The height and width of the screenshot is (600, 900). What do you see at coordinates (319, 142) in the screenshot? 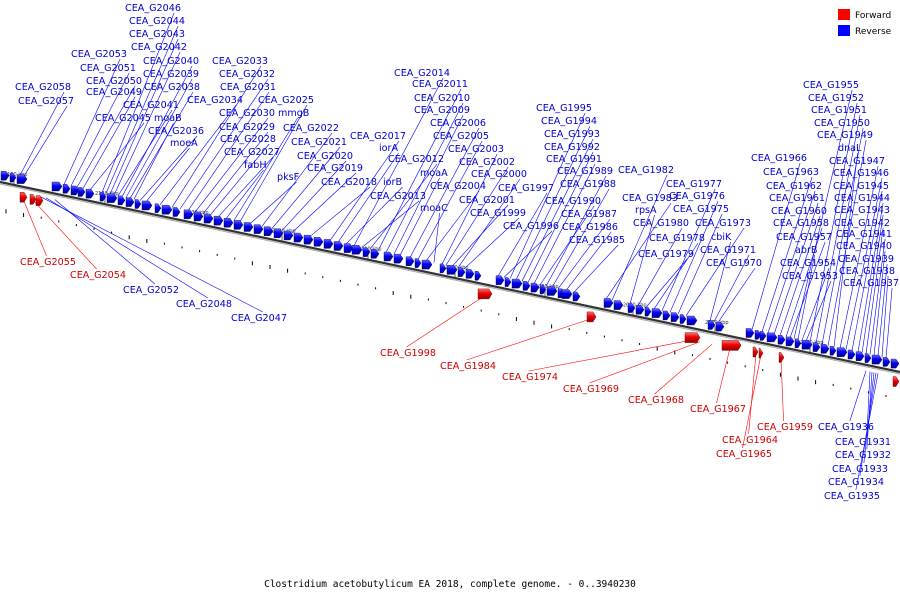
I see `gene-label-cea-g2021: CEA_G2021` at bounding box center [319, 142].